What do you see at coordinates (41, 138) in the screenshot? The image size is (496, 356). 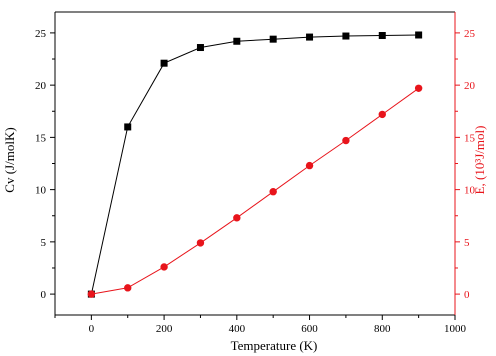 I see `y-left-tick-label: 15` at bounding box center [41, 138].